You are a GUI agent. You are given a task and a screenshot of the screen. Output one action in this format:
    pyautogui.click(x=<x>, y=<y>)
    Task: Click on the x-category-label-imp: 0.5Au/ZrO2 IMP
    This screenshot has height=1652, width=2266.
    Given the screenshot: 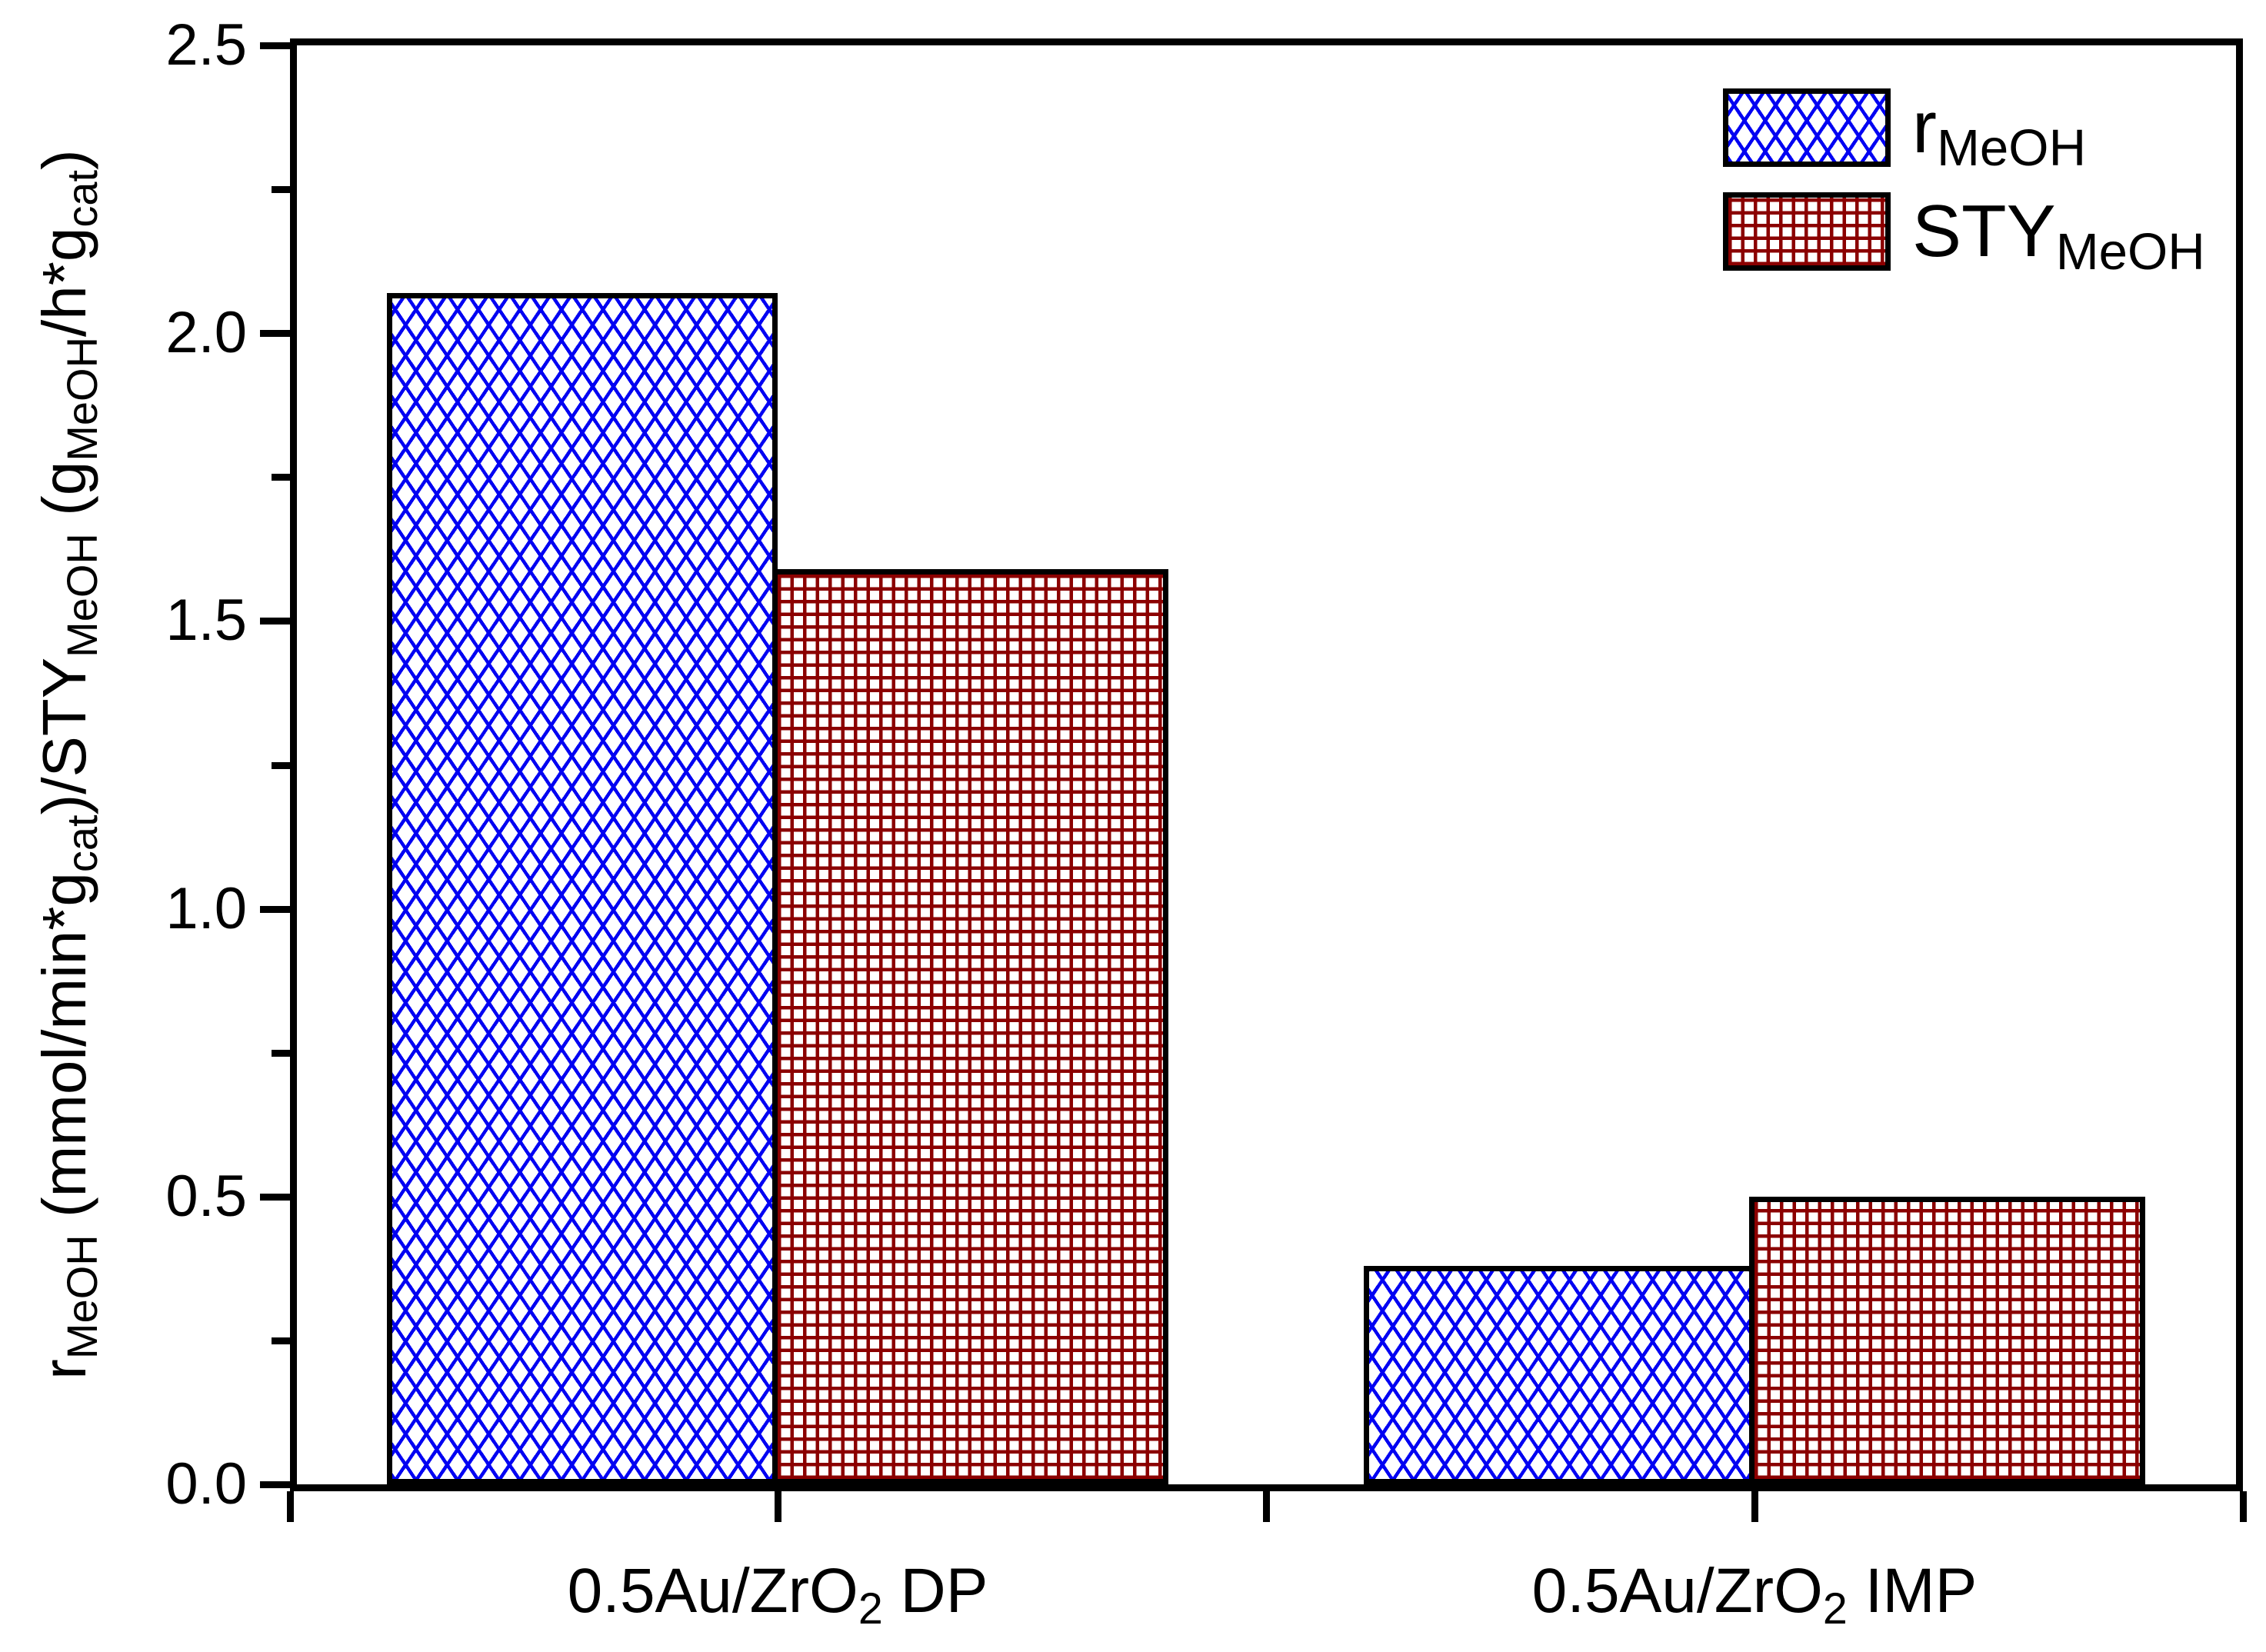 What is the action you would take?
    pyautogui.click(x=1754, y=1595)
    